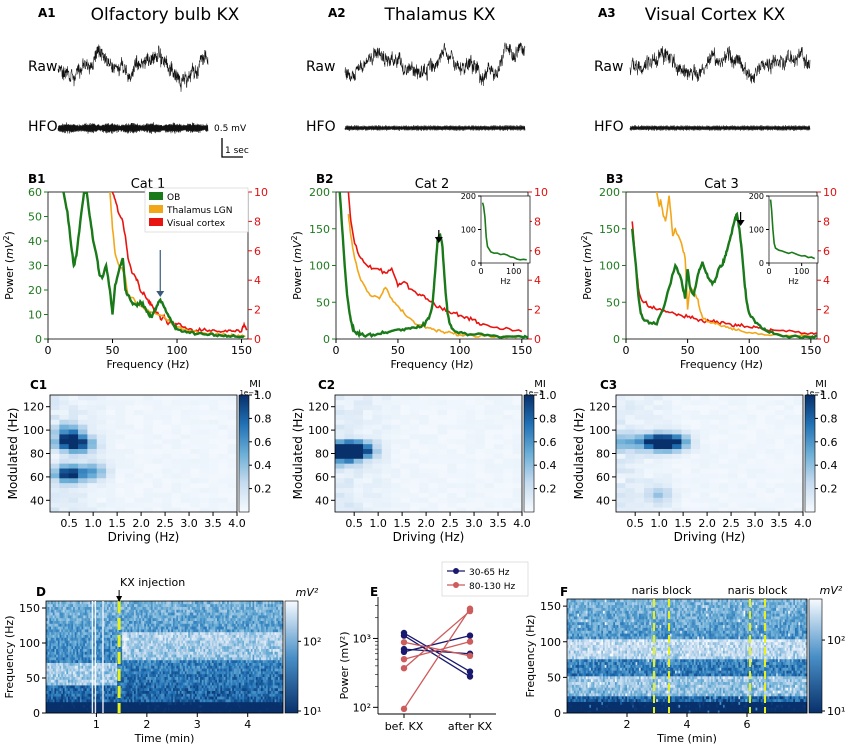 The image size is (850, 750). Describe the element at coordinates (761, 263) in the screenshot. I see `inset-y-tick-label: 0` at that location.